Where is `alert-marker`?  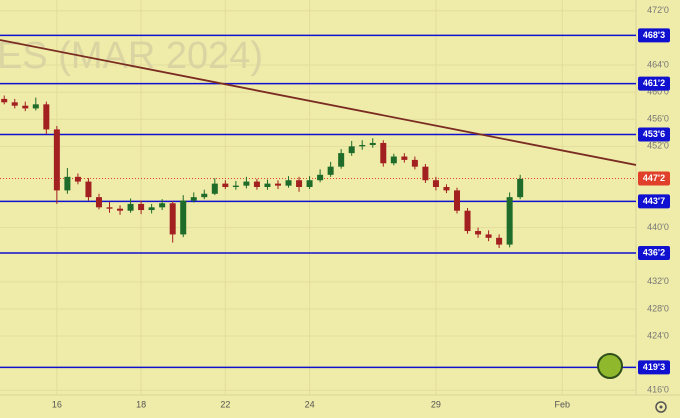
alert-marker is located at coordinates (610, 366).